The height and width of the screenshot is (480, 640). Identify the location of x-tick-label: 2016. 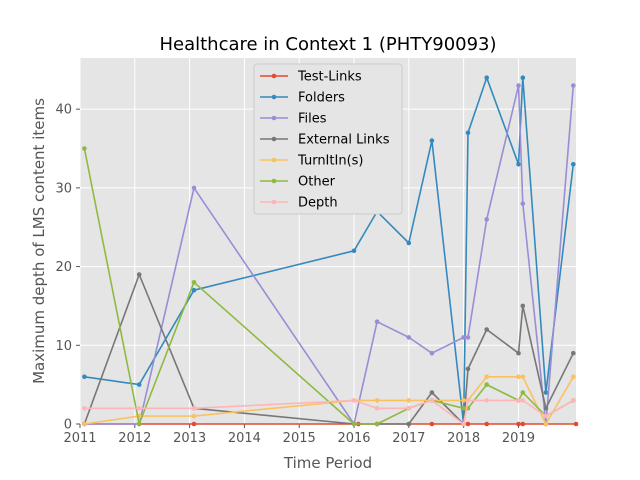
(353, 438).